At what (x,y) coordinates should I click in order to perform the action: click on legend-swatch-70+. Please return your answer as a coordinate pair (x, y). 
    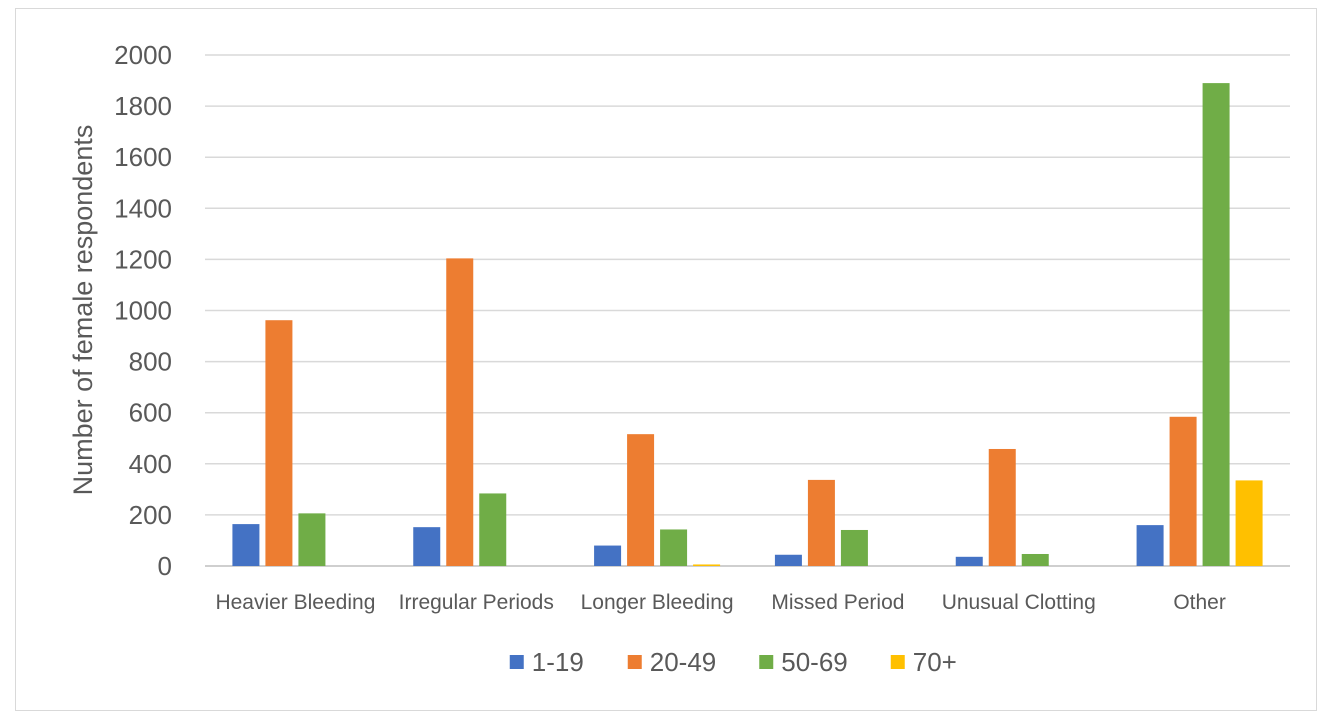
    Looking at the image, I should click on (897, 662).